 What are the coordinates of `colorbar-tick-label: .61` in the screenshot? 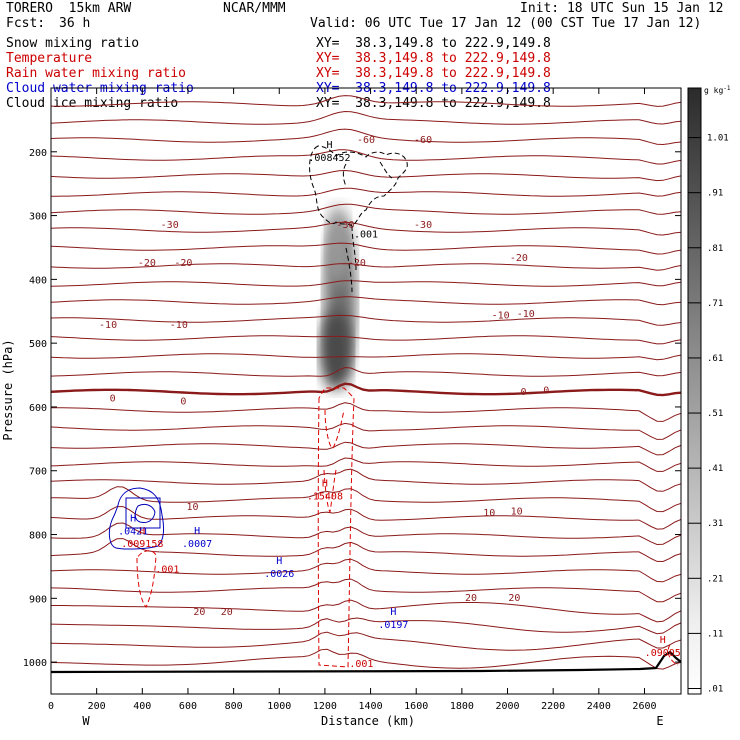 It's located at (715, 359).